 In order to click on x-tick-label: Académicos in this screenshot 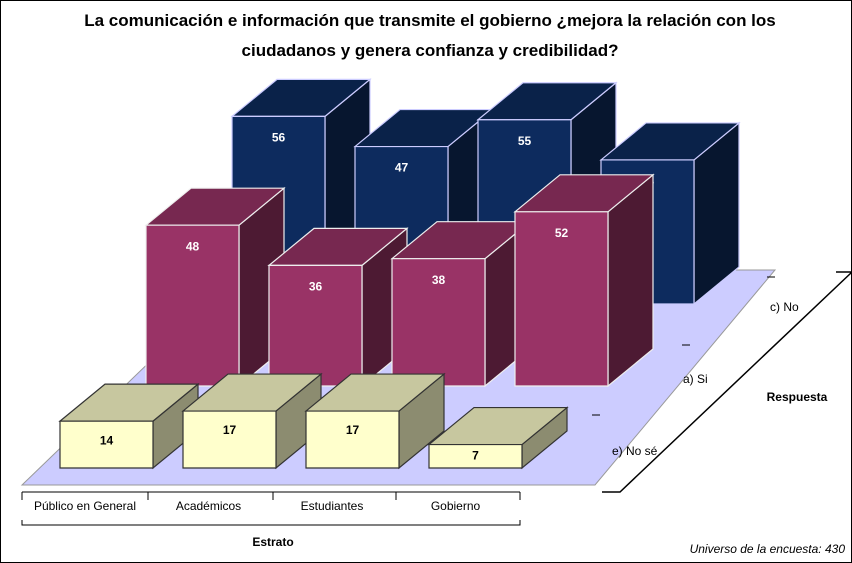, I will do `click(208, 506)`.